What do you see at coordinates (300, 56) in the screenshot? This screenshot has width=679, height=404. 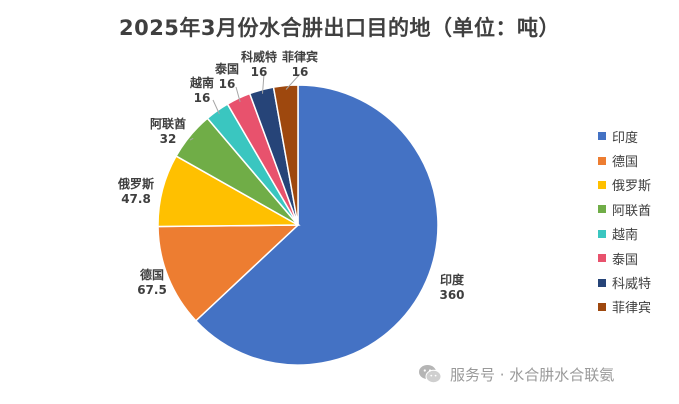 I see `data-label-category-8: 菲律宾` at bounding box center [300, 56].